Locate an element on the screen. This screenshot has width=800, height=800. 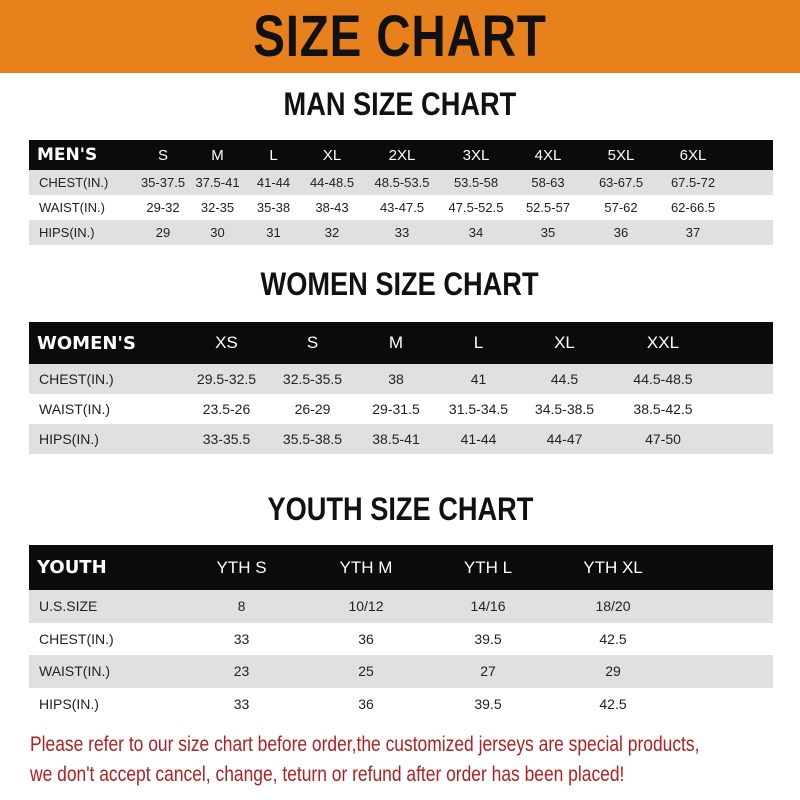
table-cell: 62-66.5 is located at coordinates (693, 207).